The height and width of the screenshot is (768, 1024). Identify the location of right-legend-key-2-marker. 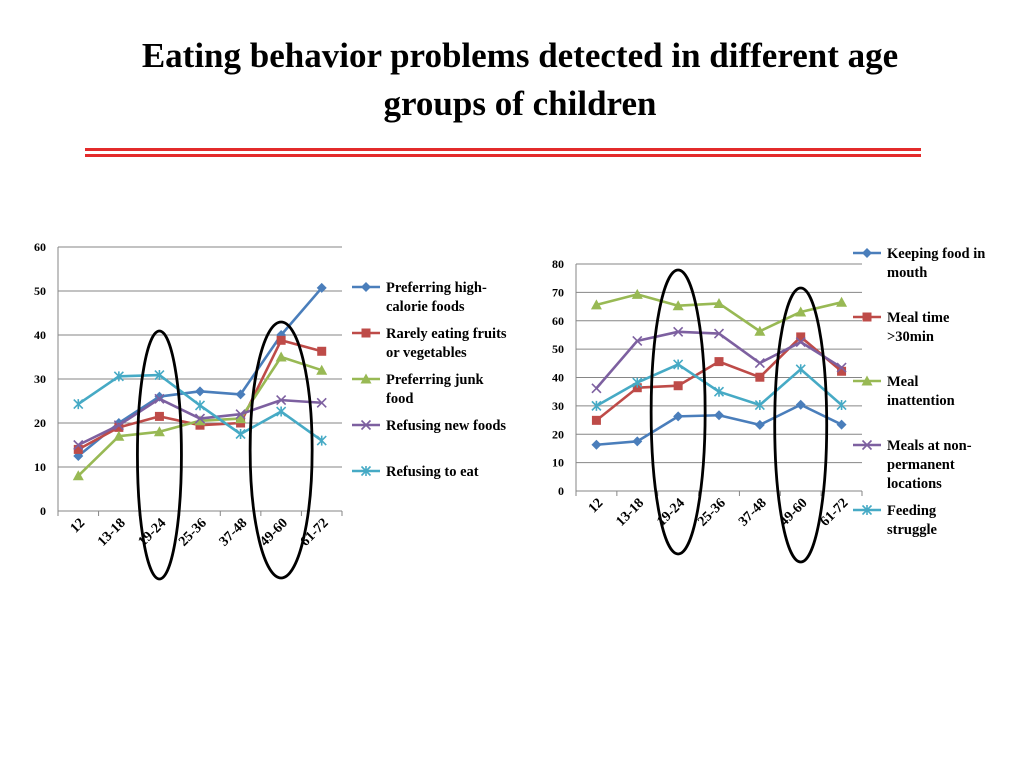
(867, 380).